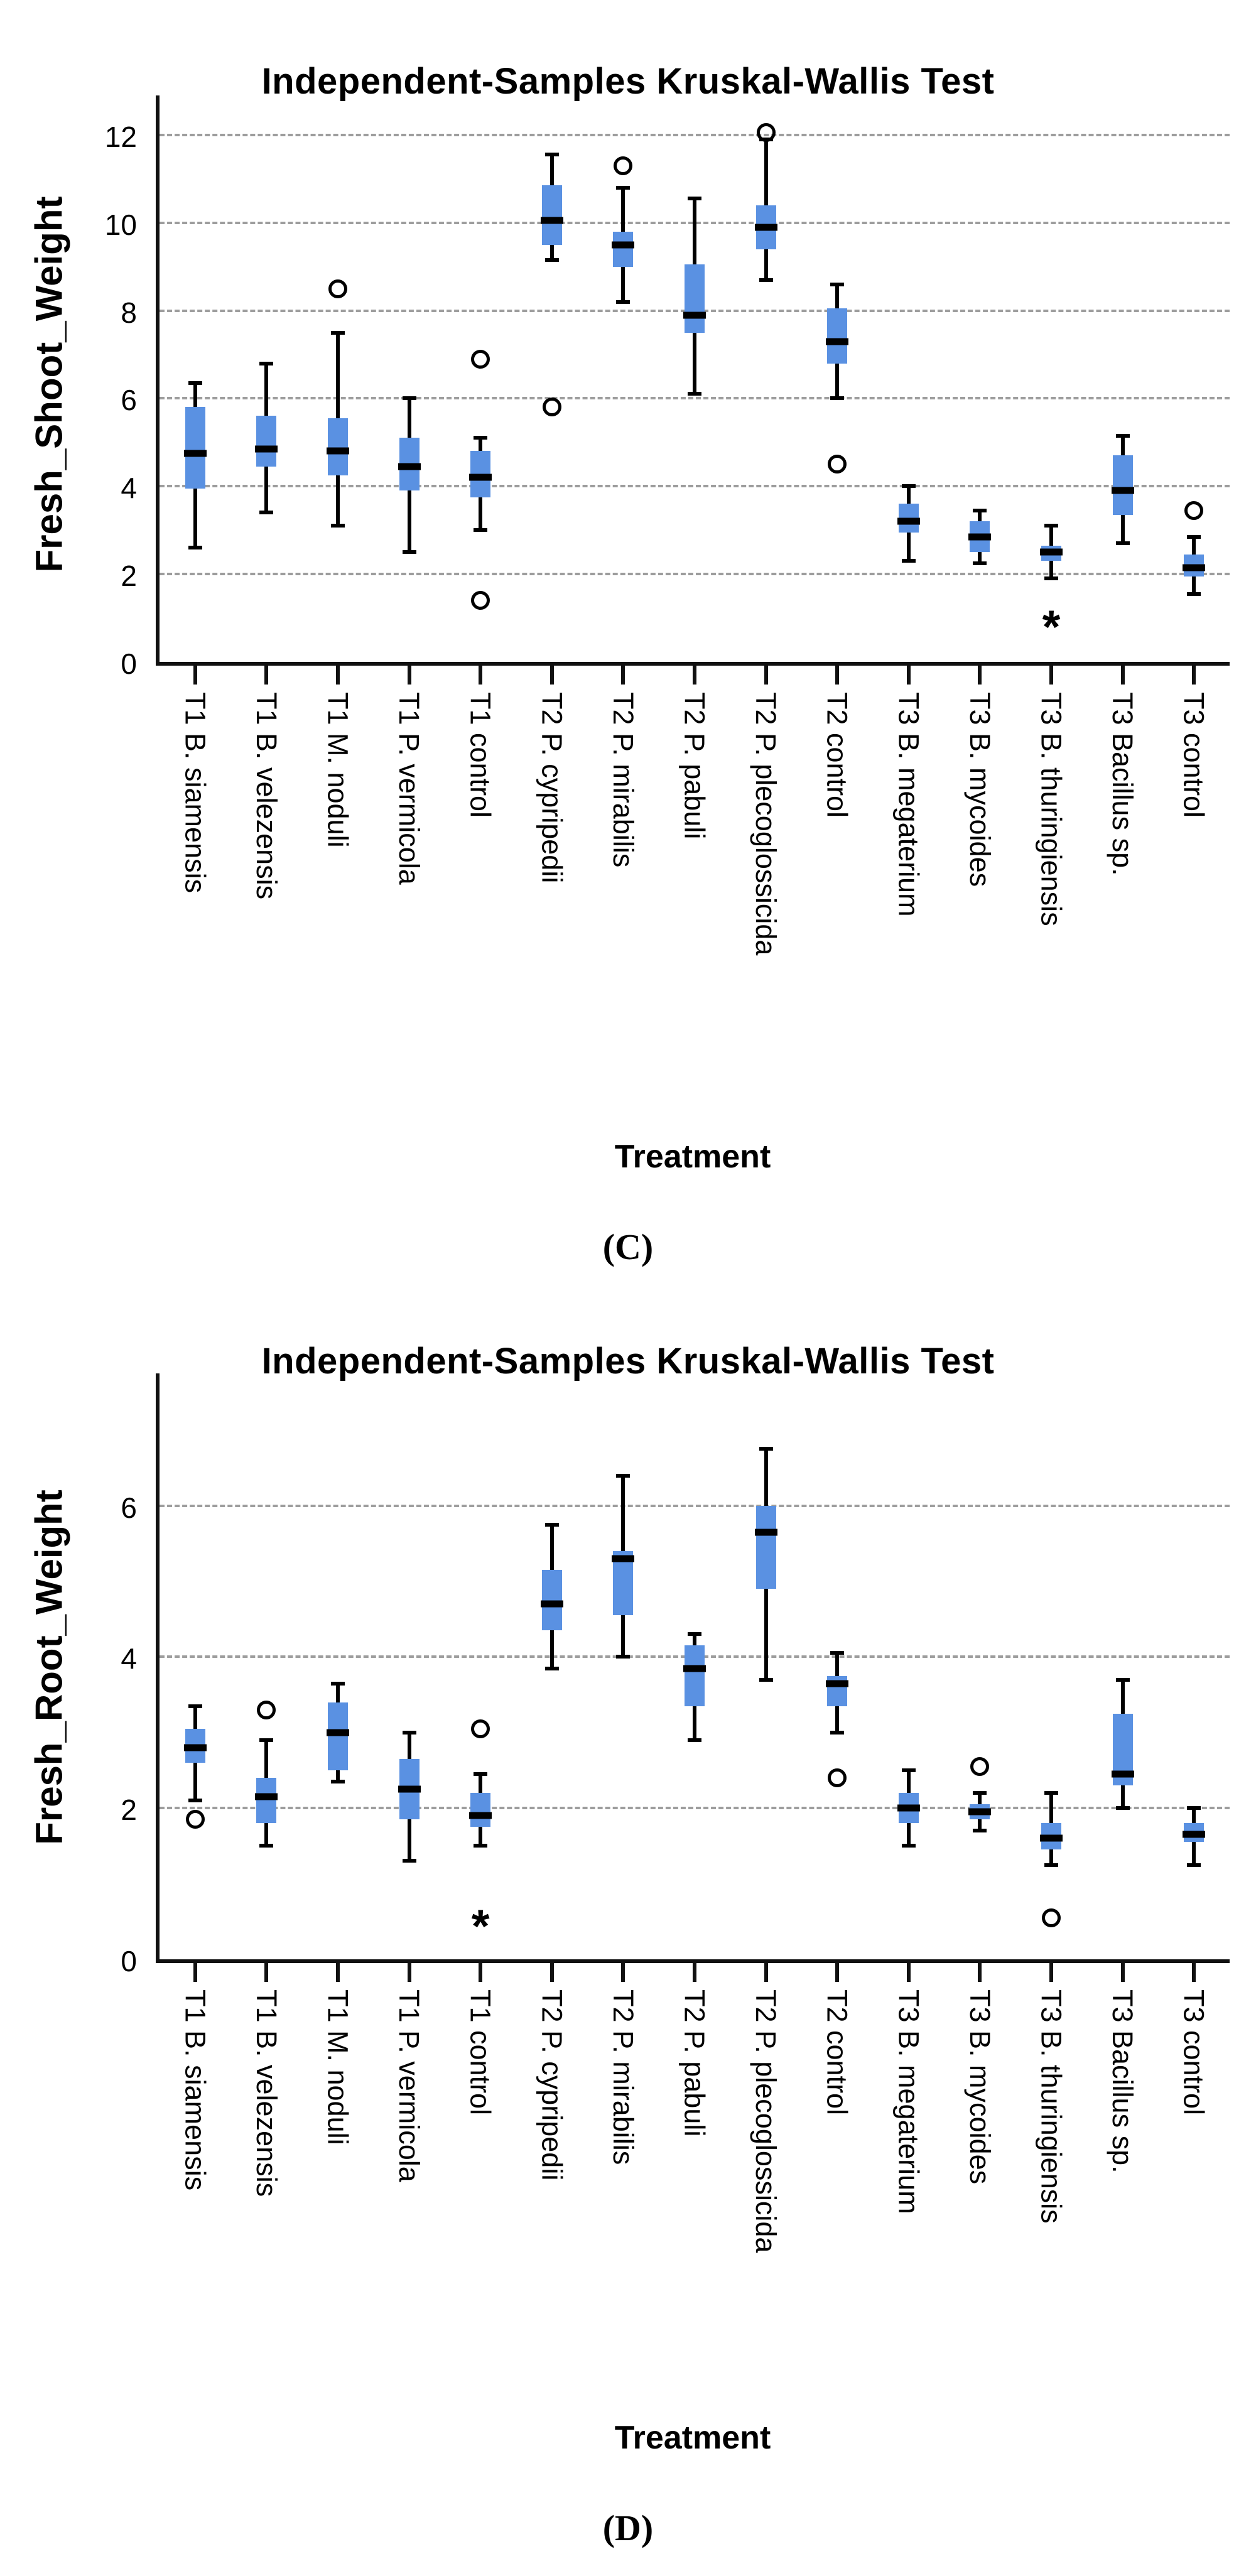  What do you see at coordinates (129, 1811) in the screenshot?
I see `y-tick-label: 2` at bounding box center [129, 1811].